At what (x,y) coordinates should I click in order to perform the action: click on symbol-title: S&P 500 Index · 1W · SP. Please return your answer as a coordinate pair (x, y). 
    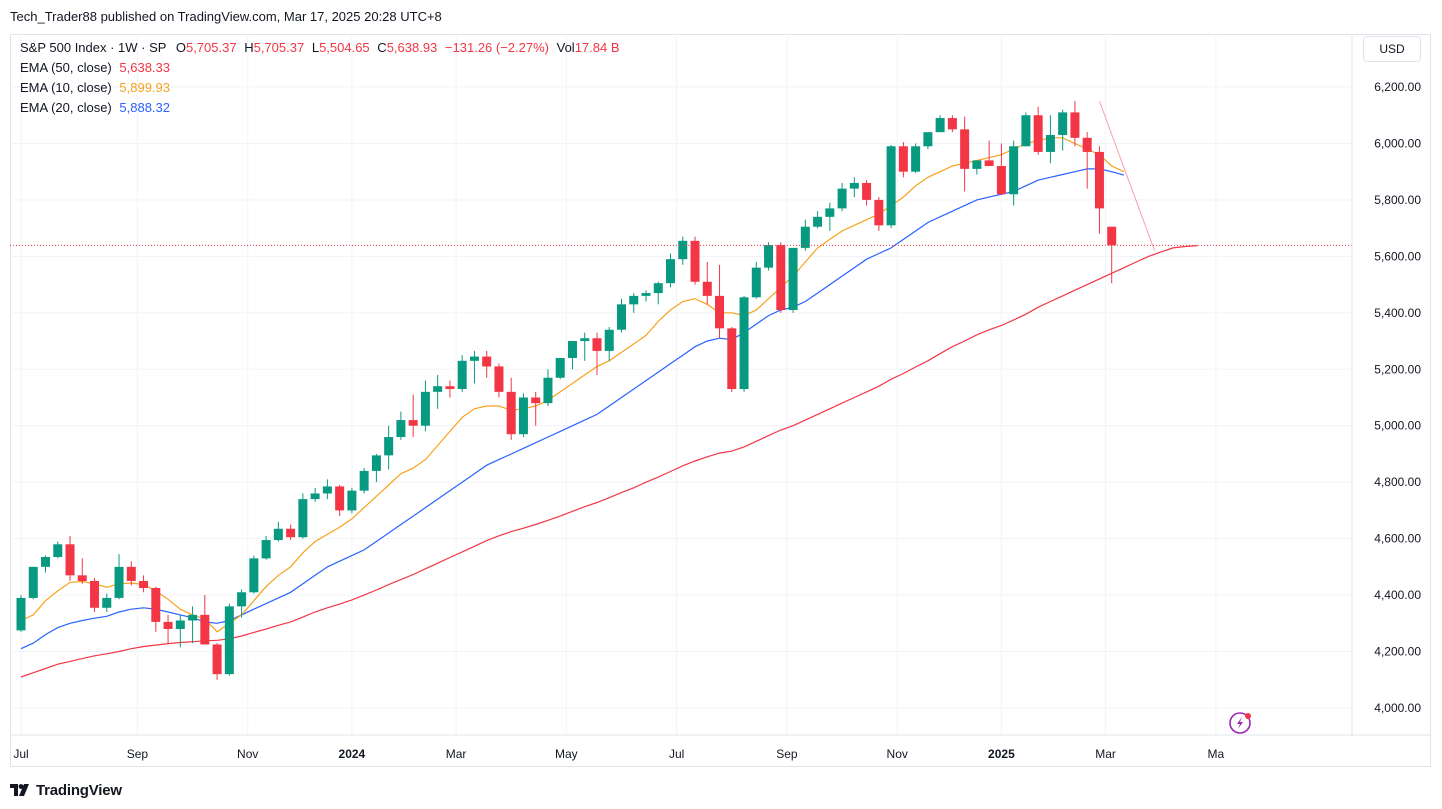
    Looking at the image, I should click on (93, 47).